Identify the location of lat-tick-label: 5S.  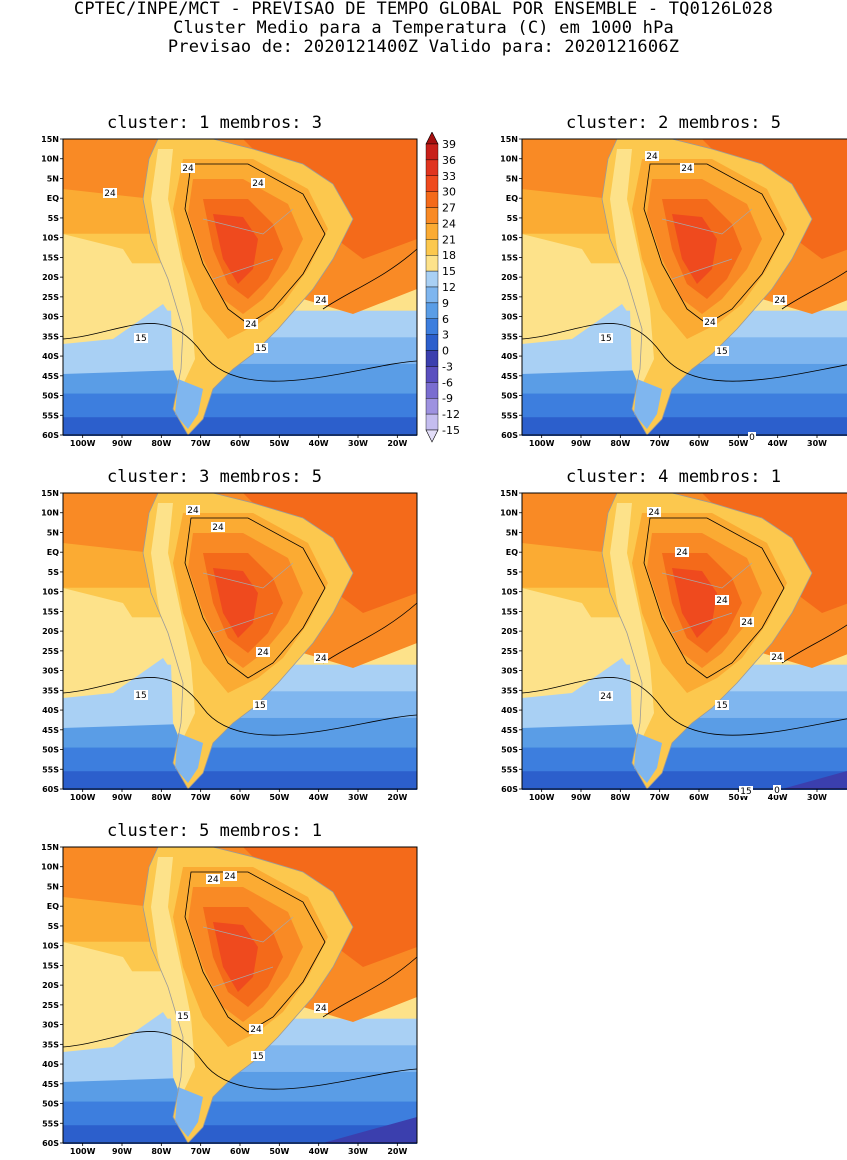
(54, 926).